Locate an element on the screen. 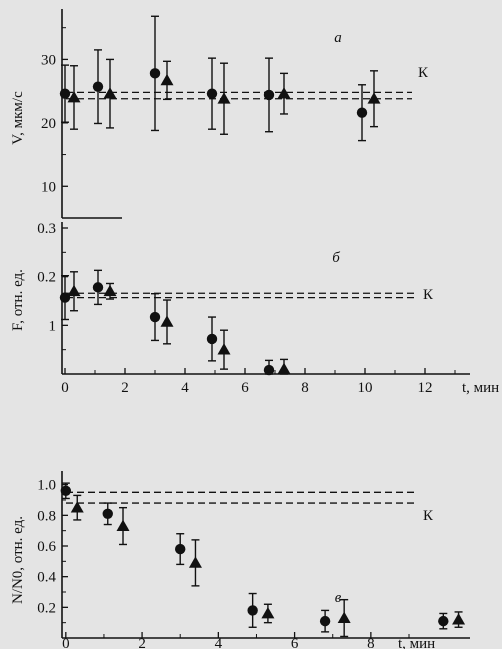 This screenshot has height=649, width=502. y-axis-label: V, мкм/с is located at coordinates (18, 118).